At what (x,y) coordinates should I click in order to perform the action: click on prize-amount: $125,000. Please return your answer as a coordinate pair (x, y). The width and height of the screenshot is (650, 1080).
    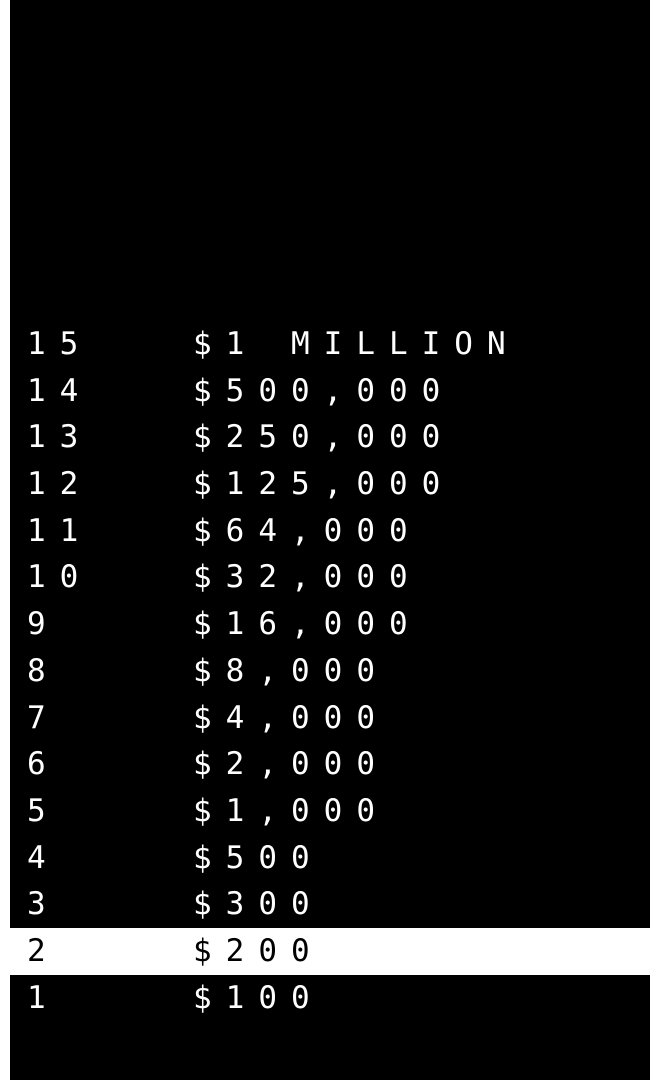
    Looking at the image, I should click on (323, 484).